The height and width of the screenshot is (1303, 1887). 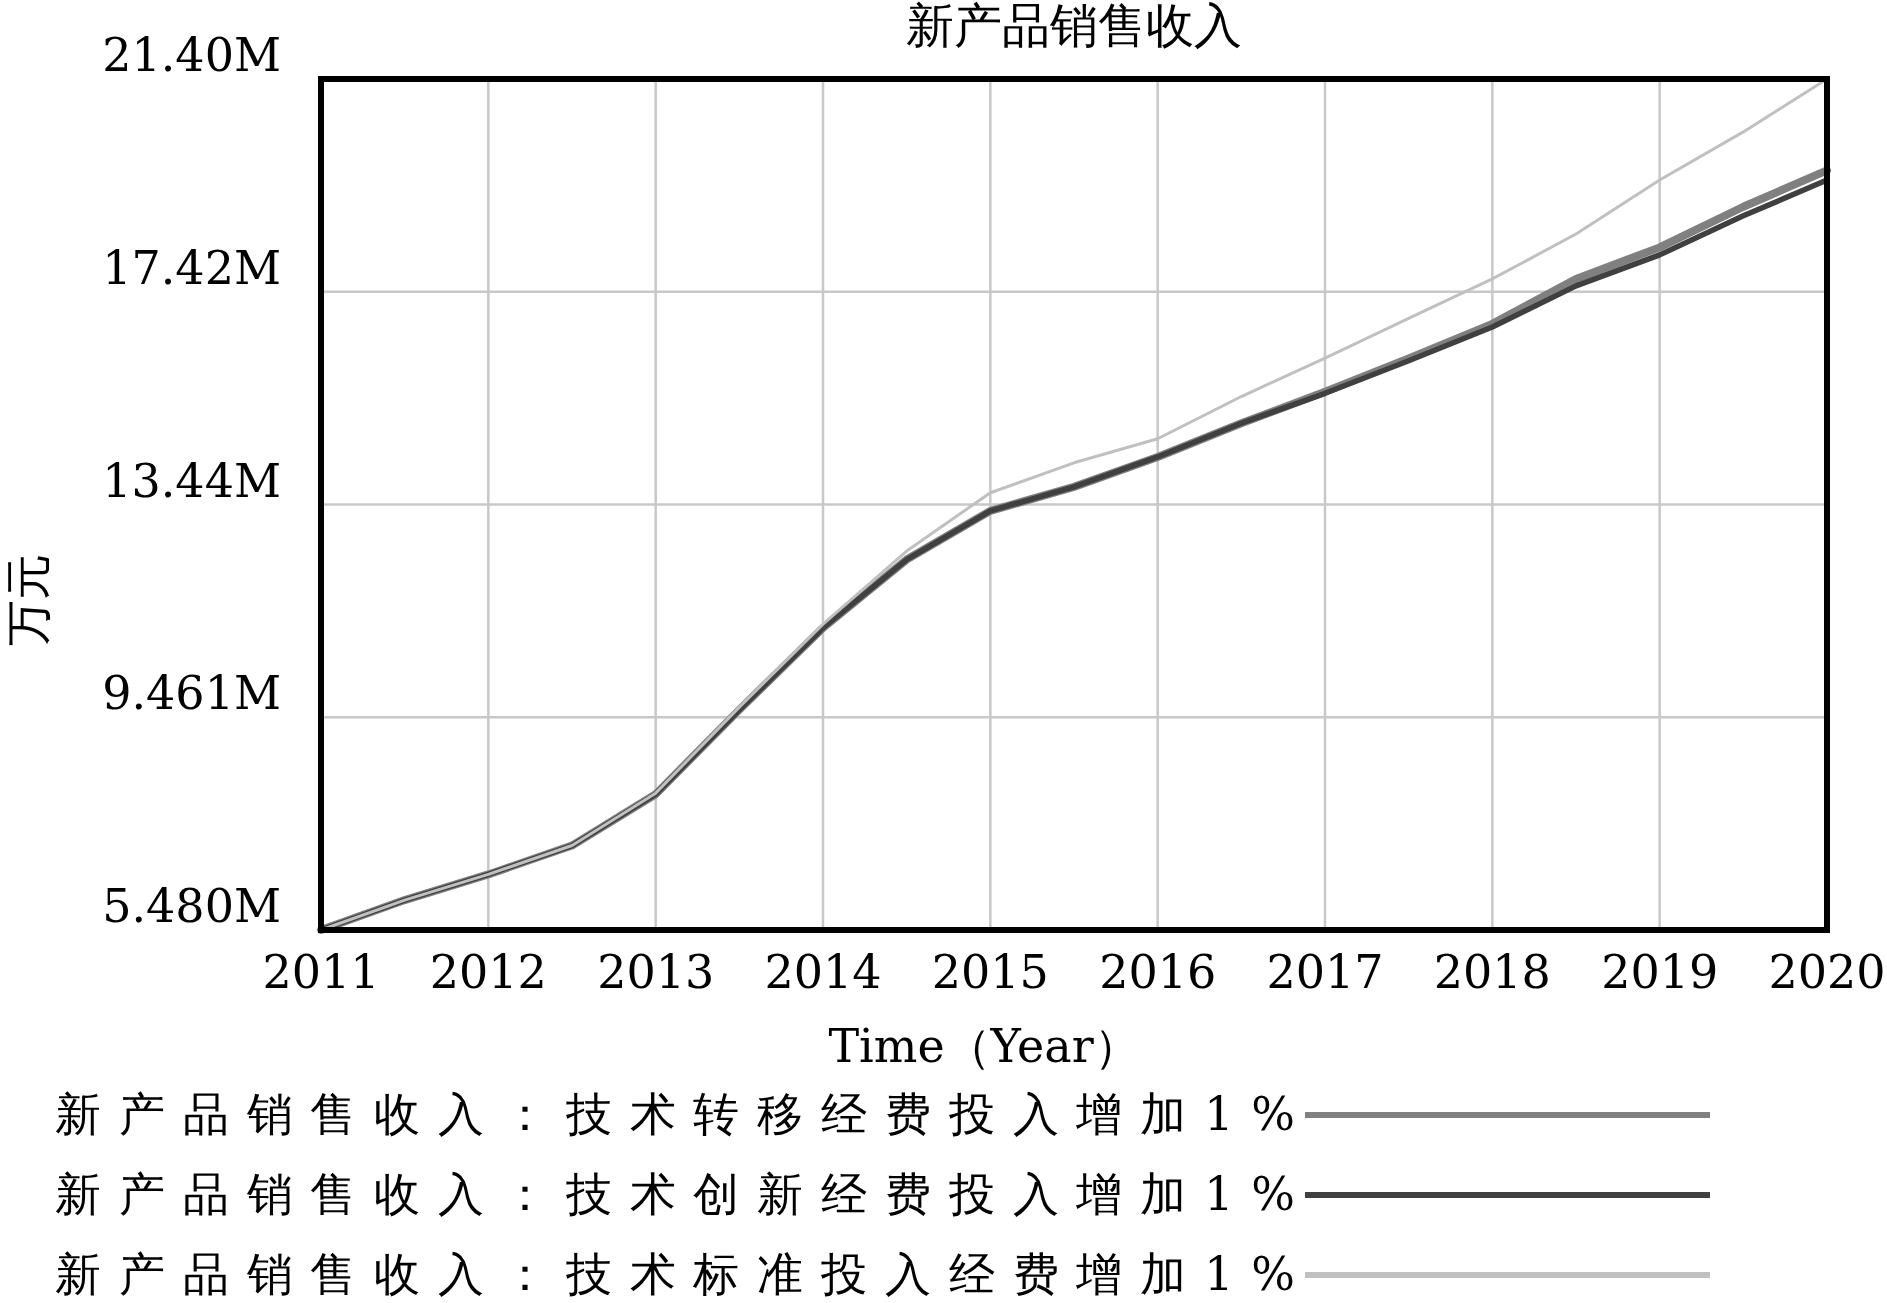 I want to click on x-tick-label: 2018, so click(x=1492, y=972).